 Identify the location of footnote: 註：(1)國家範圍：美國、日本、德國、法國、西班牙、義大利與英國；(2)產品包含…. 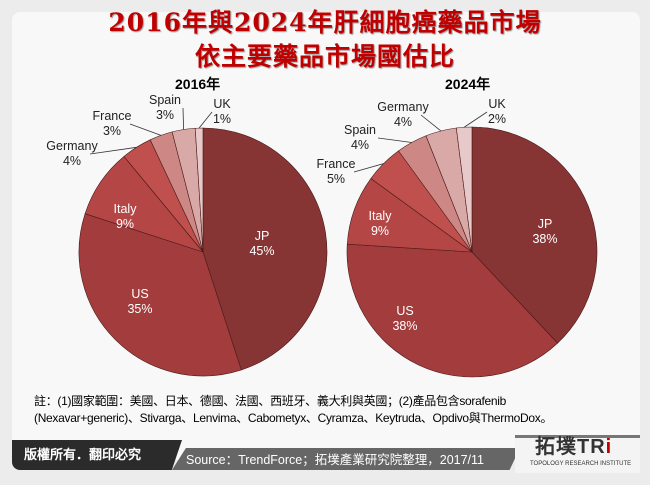
(293, 410).